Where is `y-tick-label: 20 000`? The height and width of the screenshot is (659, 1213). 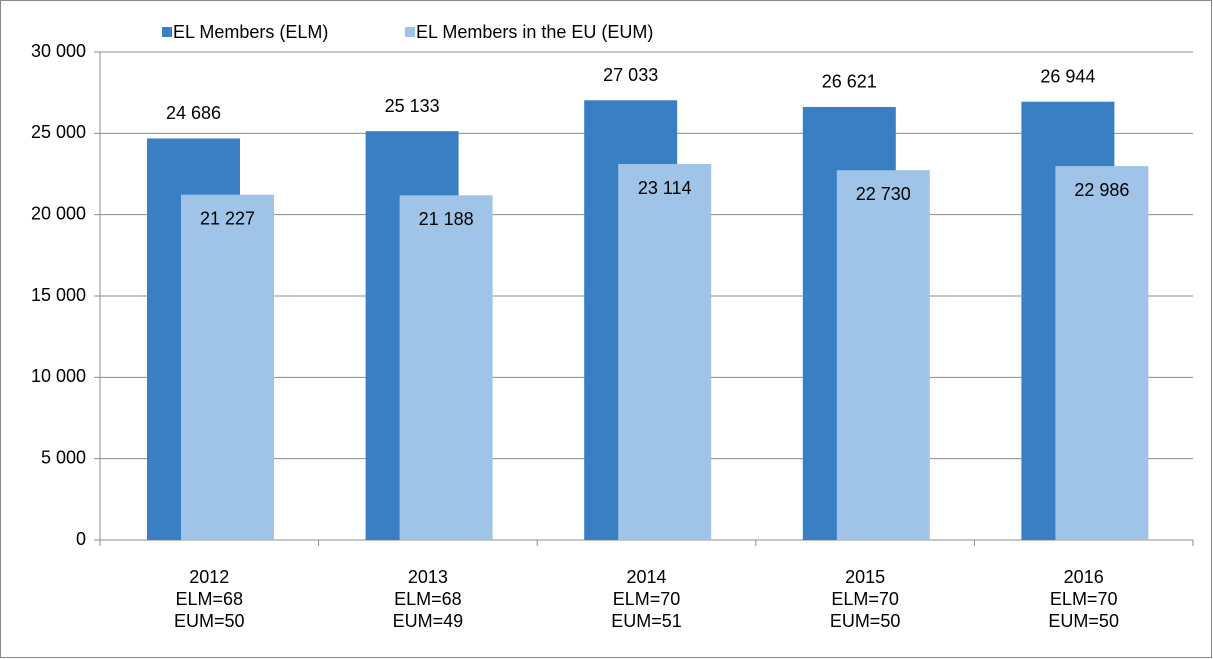
y-tick-label: 20 000 is located at coordinates (58, 213).